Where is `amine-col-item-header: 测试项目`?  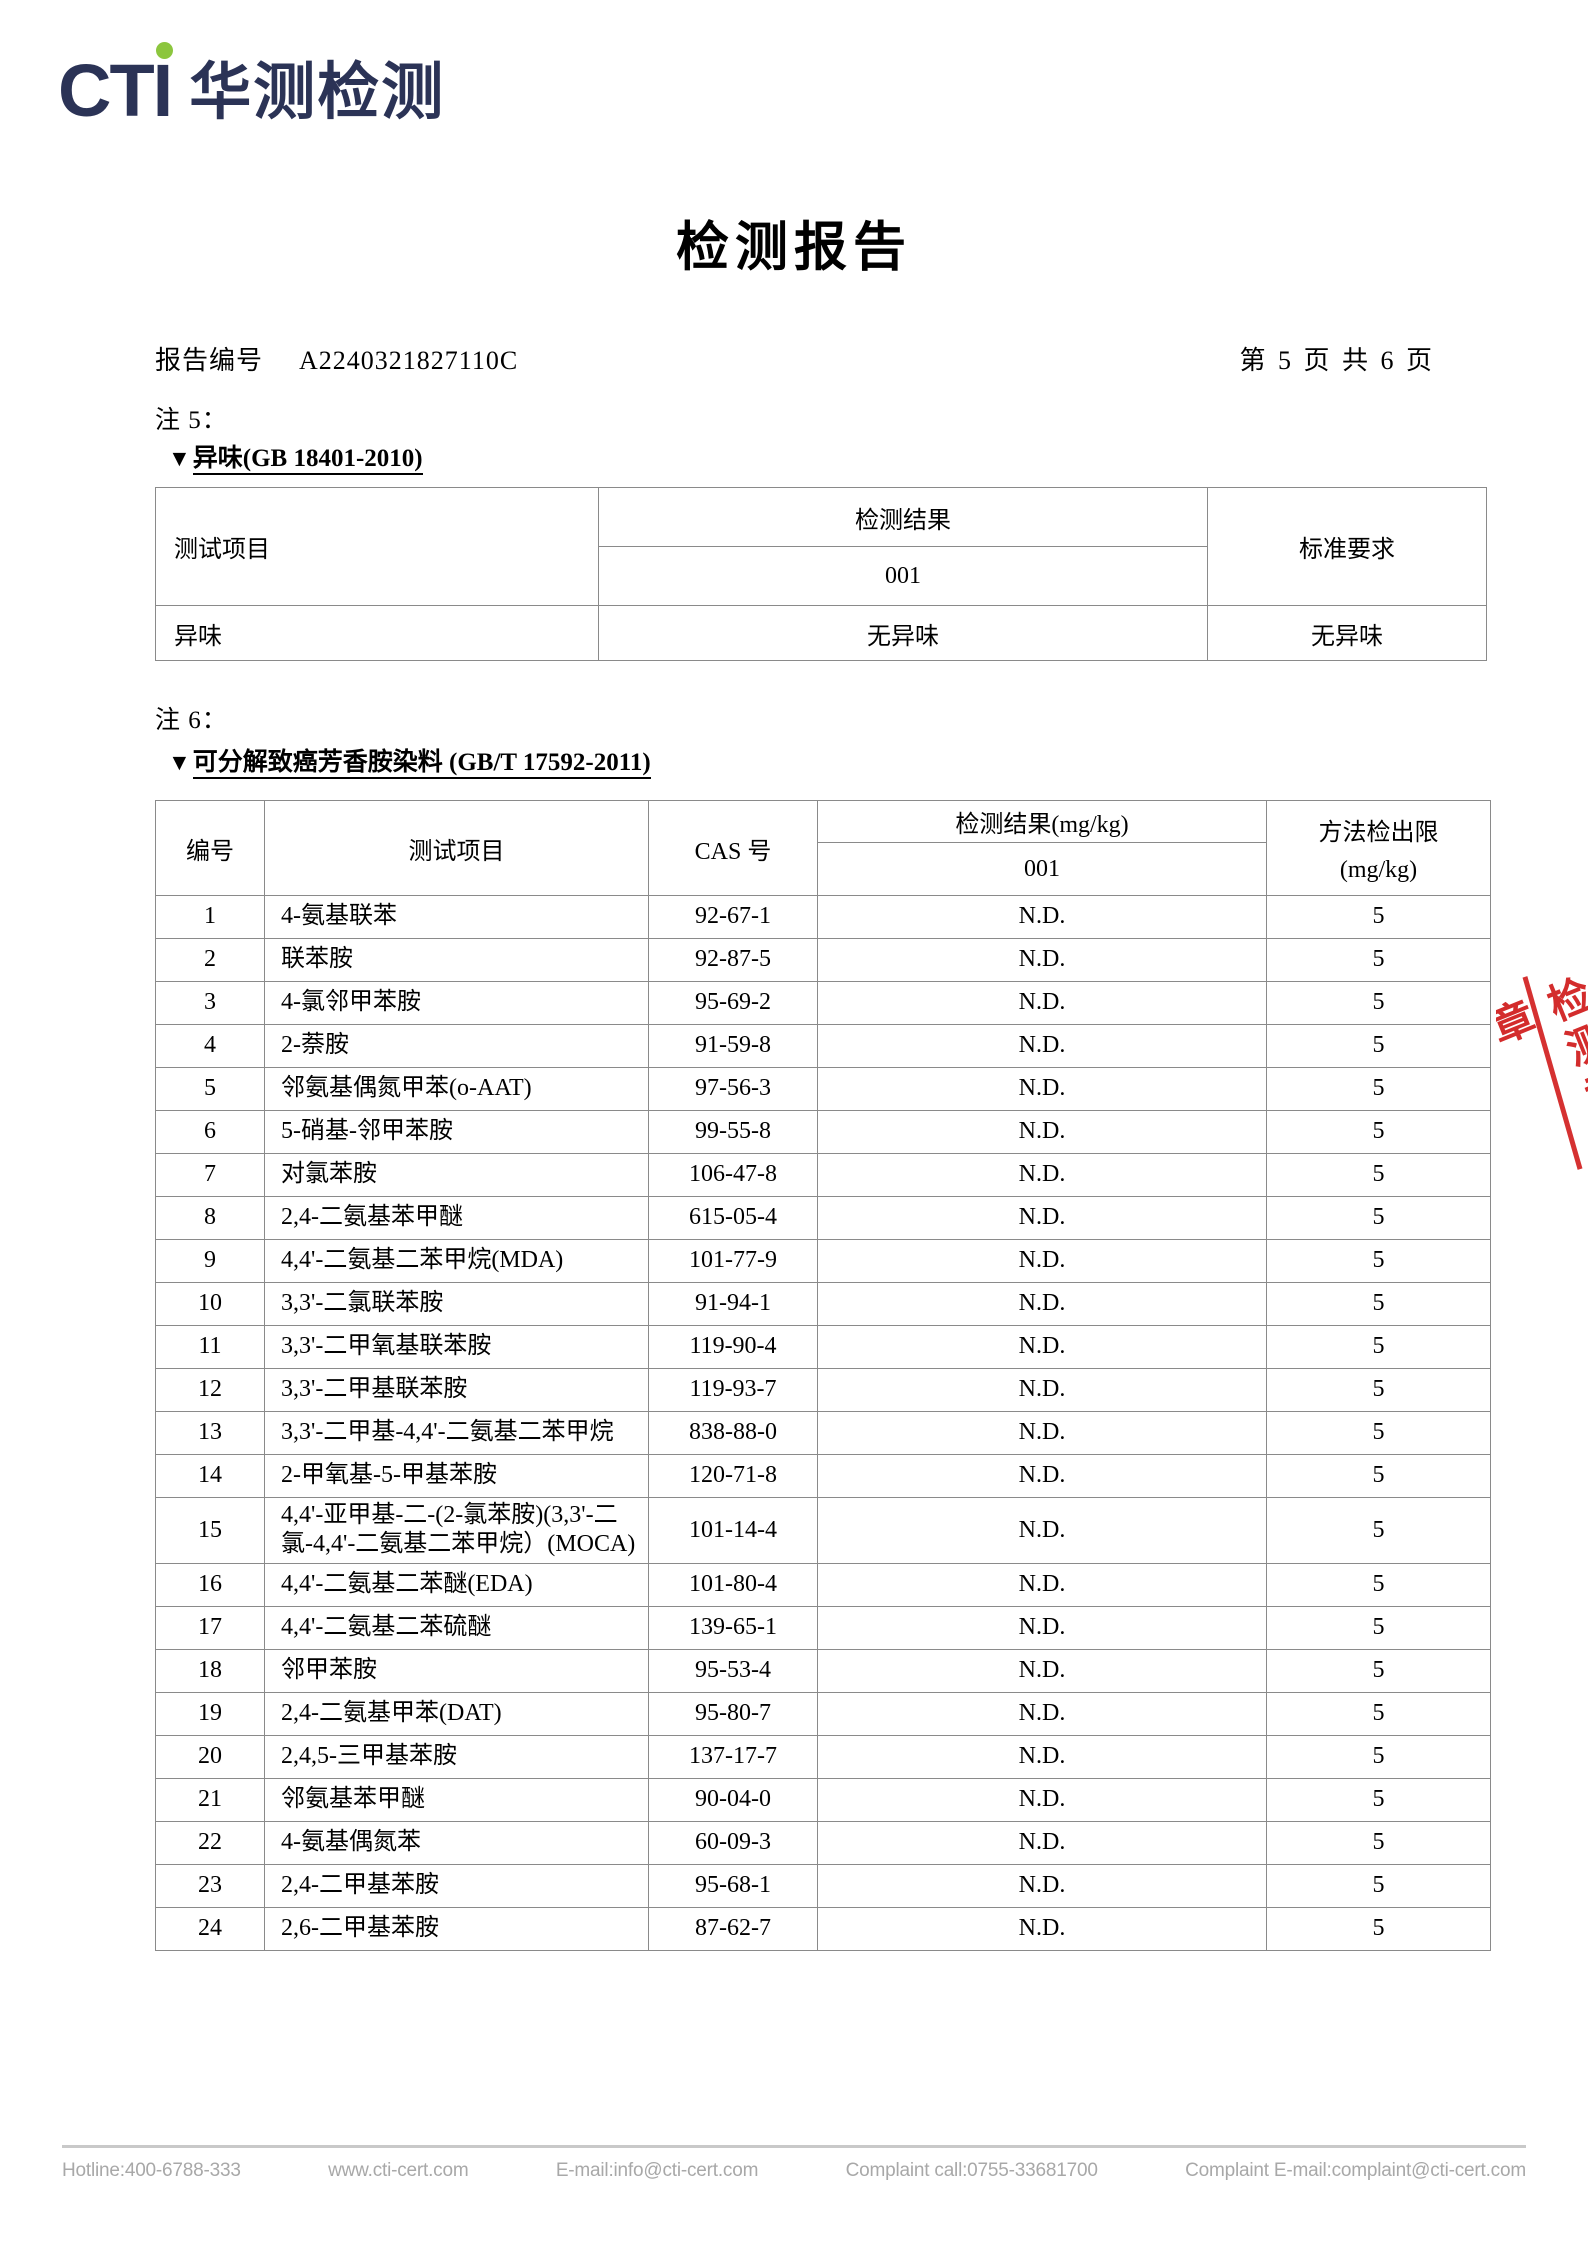
amine-col-item-header: 测试项目 is located at coordinates (456, 848).